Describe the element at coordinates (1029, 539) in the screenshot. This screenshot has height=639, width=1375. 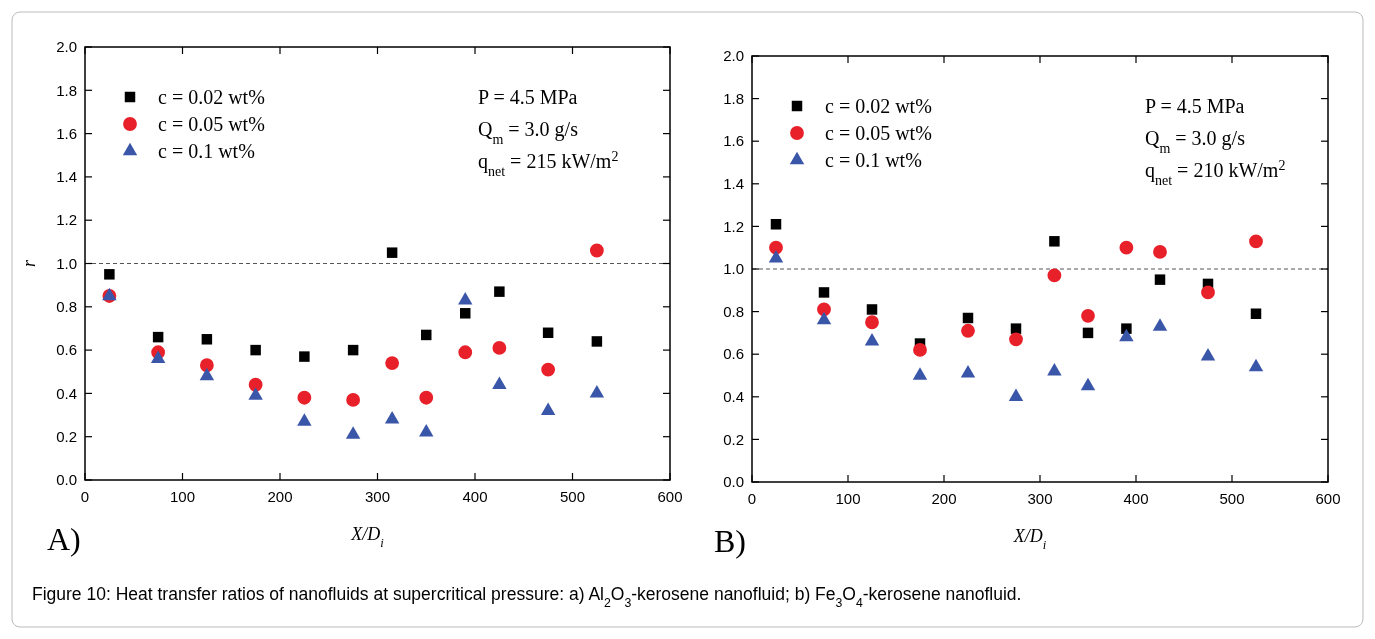
I see `x-axis-title: X/D$_{i}$` at that location.